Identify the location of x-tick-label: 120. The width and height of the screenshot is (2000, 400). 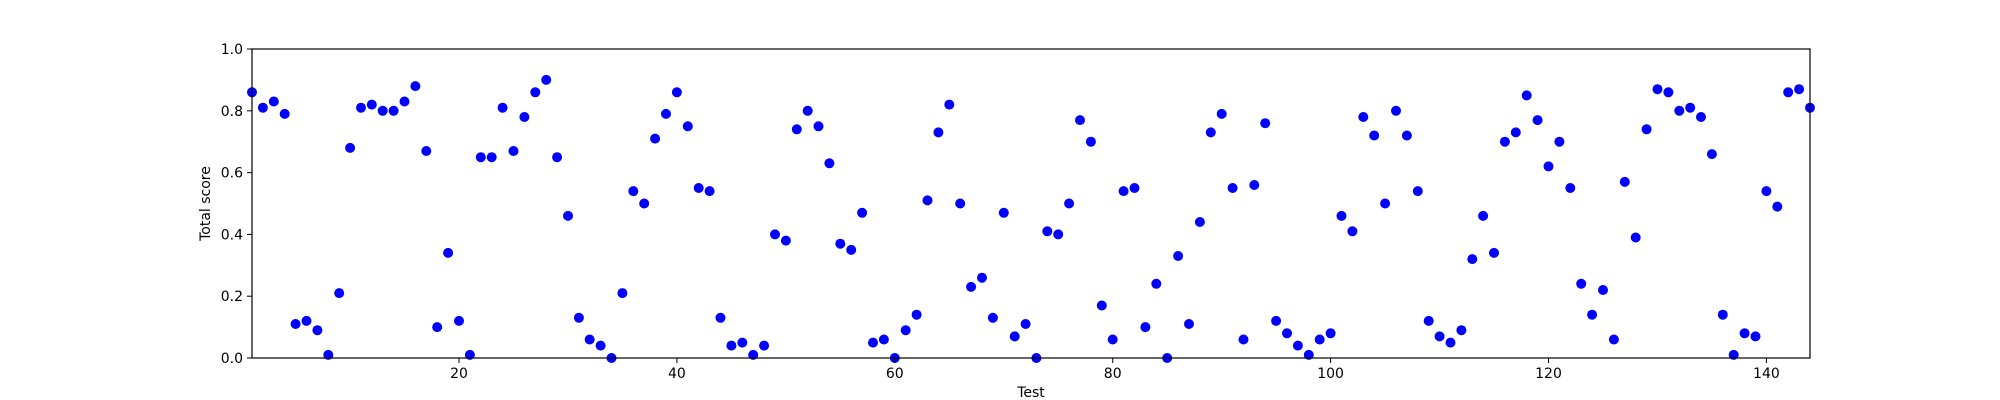
(1548, 374).